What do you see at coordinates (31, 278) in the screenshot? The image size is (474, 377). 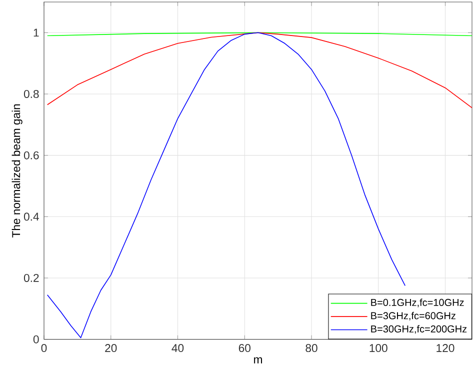 I see `y-tick-label: 0.2` at bounding box center [31, 278].